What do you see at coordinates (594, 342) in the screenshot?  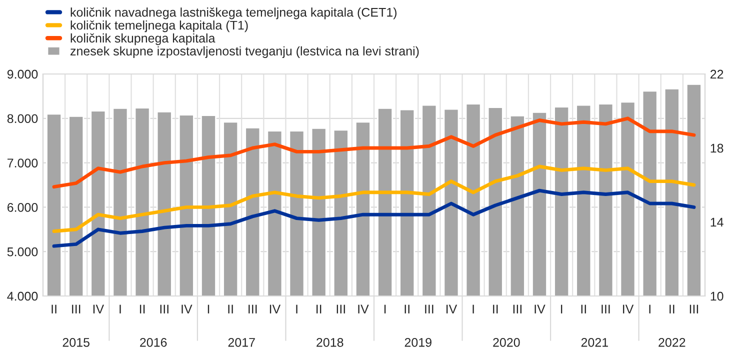 I see `text: 2021` at bounding box center [594, 342].